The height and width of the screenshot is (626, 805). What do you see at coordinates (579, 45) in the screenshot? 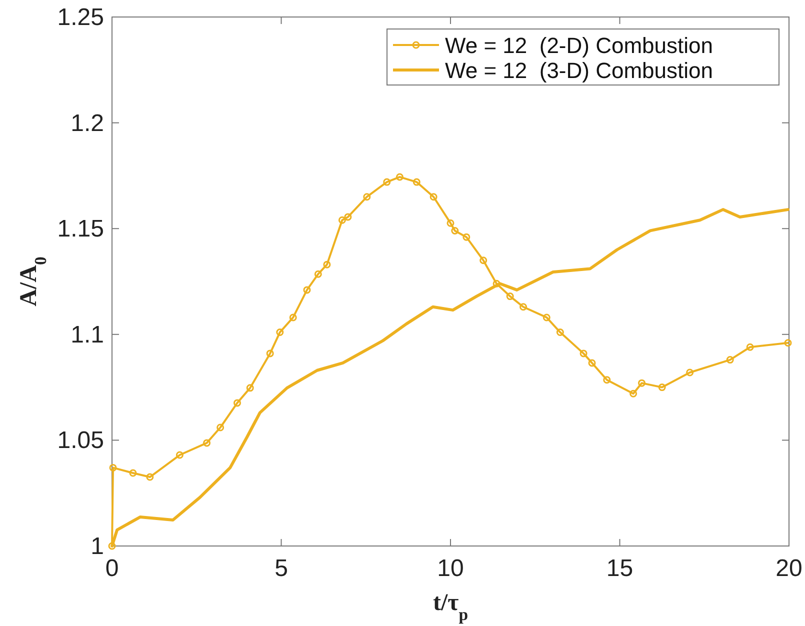
I see `legend-label: We = 12 (2-D) Combustion` at bounding box center [579, 45].